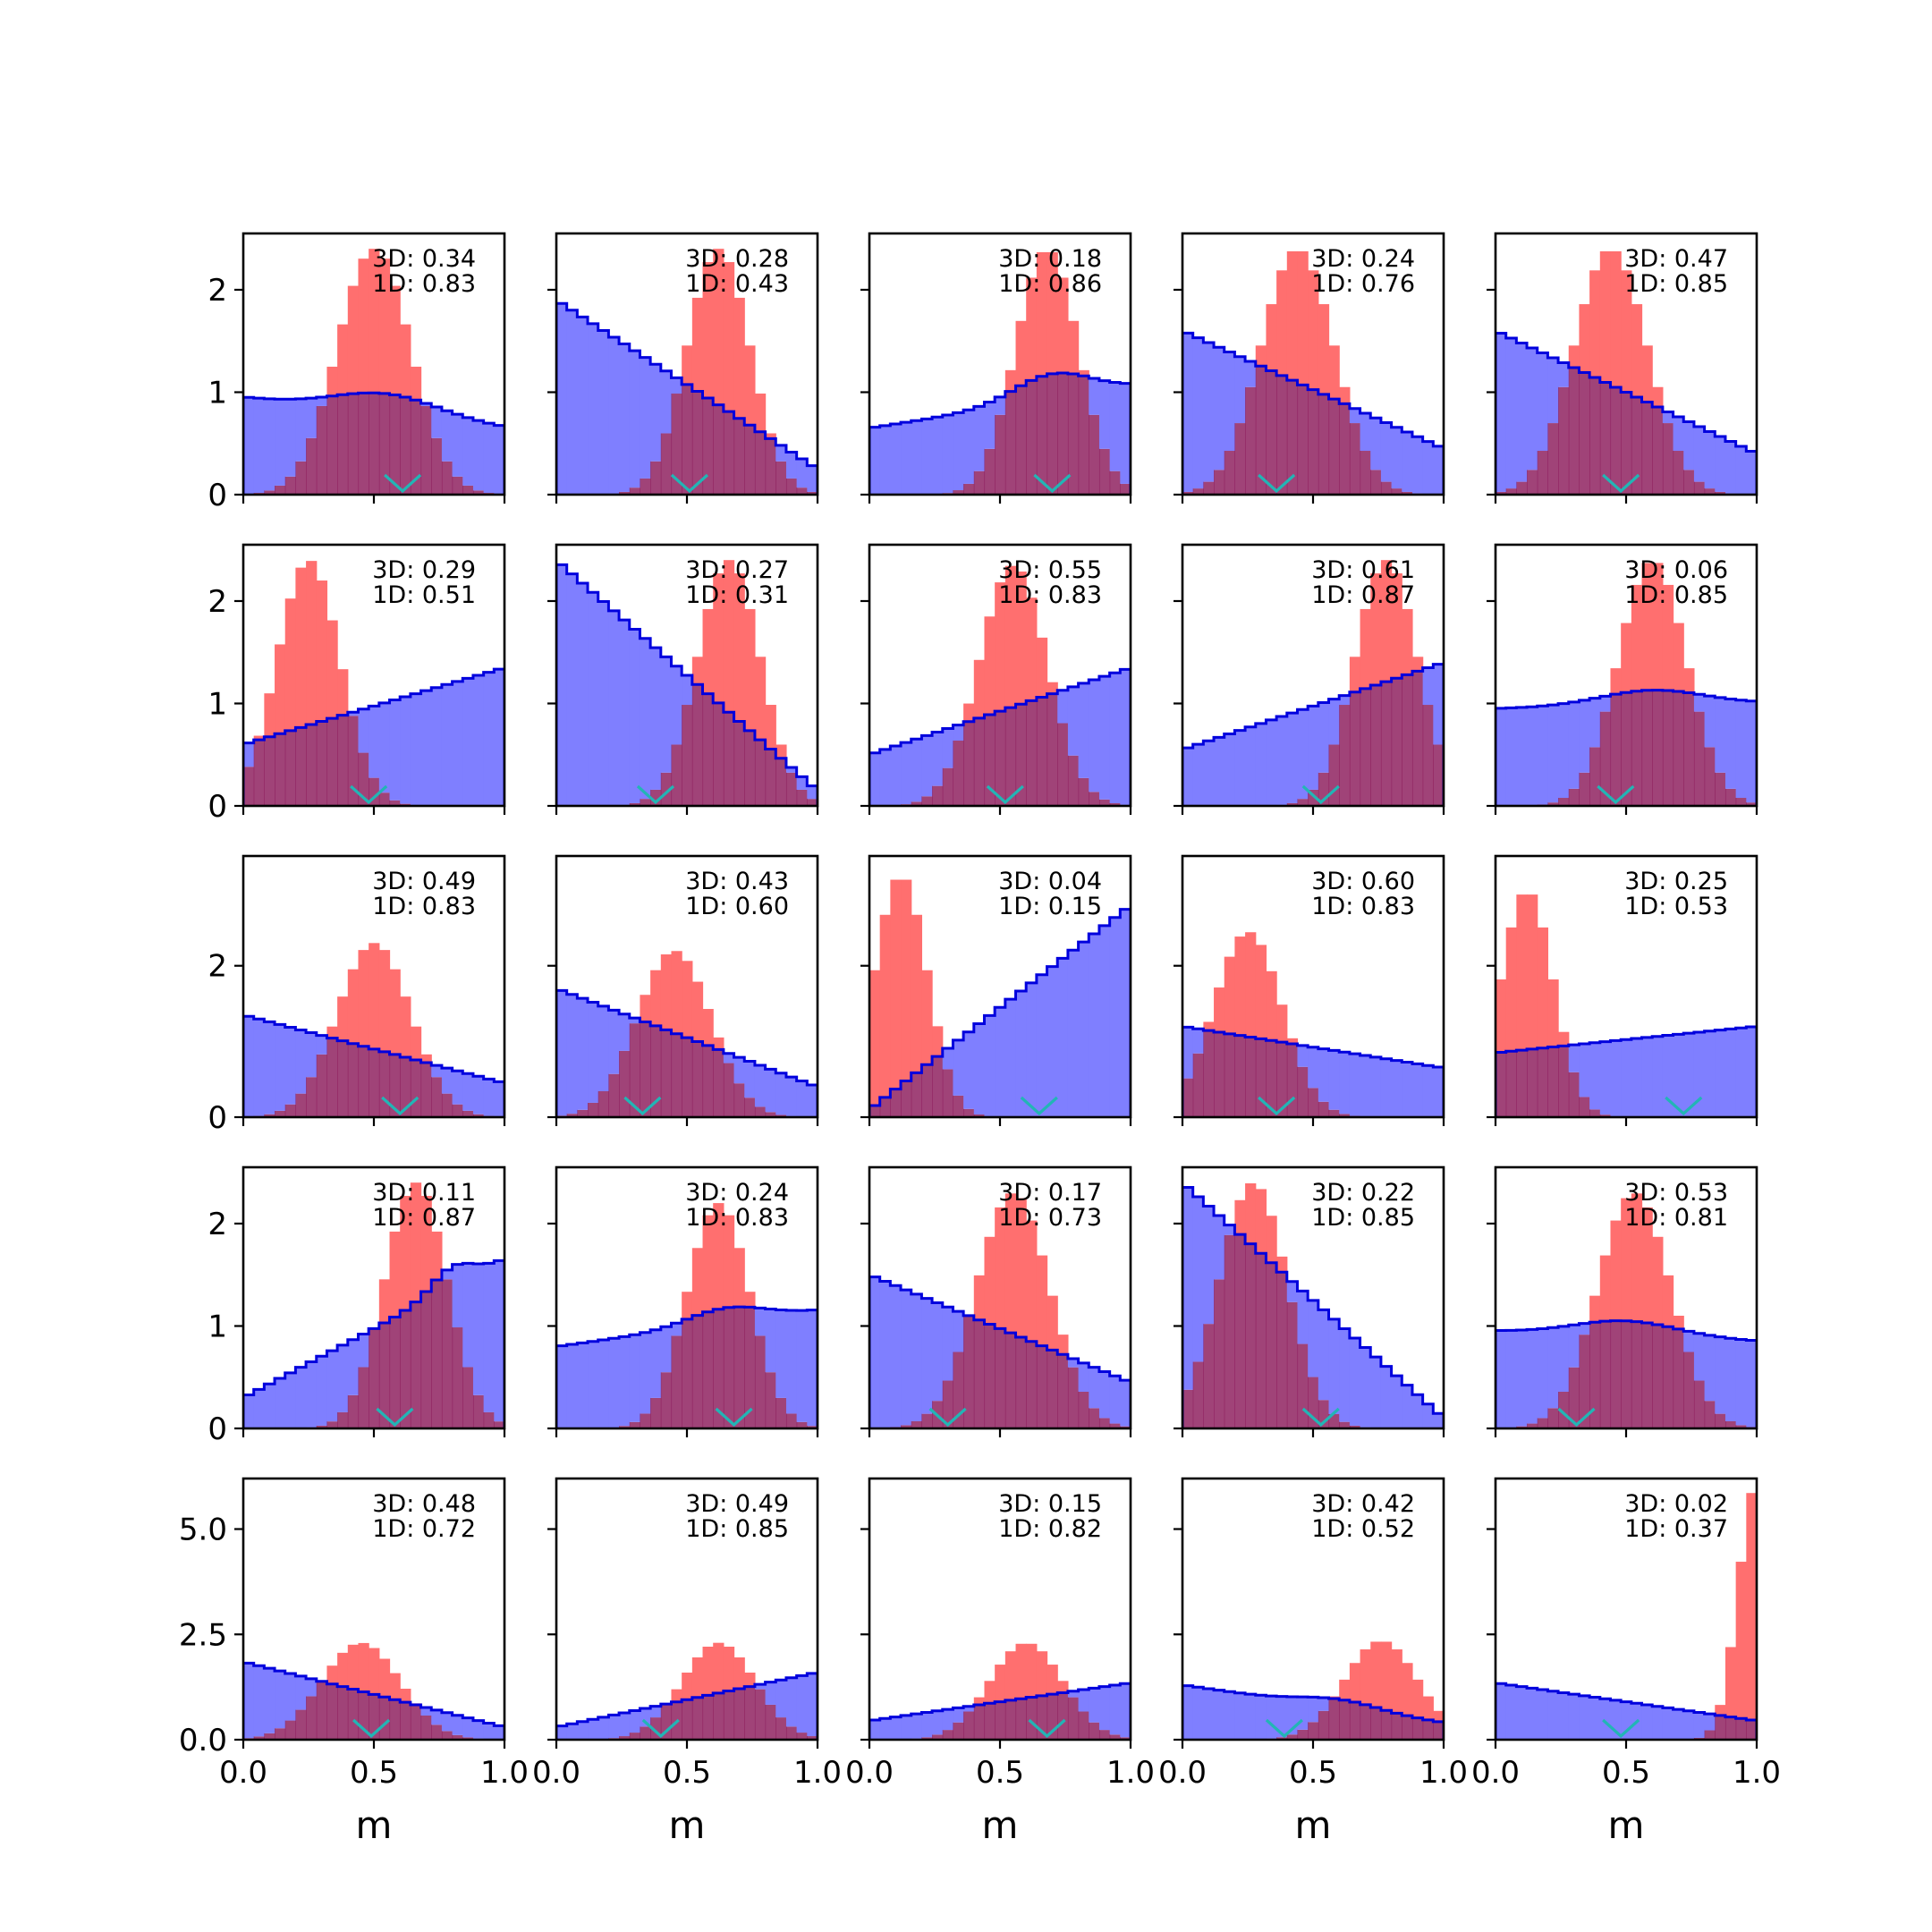  What do you see at coordinates (1050, 1193) in the screenshot?
I see `annotation-3d: 3D: 0.17` at bounding box center [1050, 1193].